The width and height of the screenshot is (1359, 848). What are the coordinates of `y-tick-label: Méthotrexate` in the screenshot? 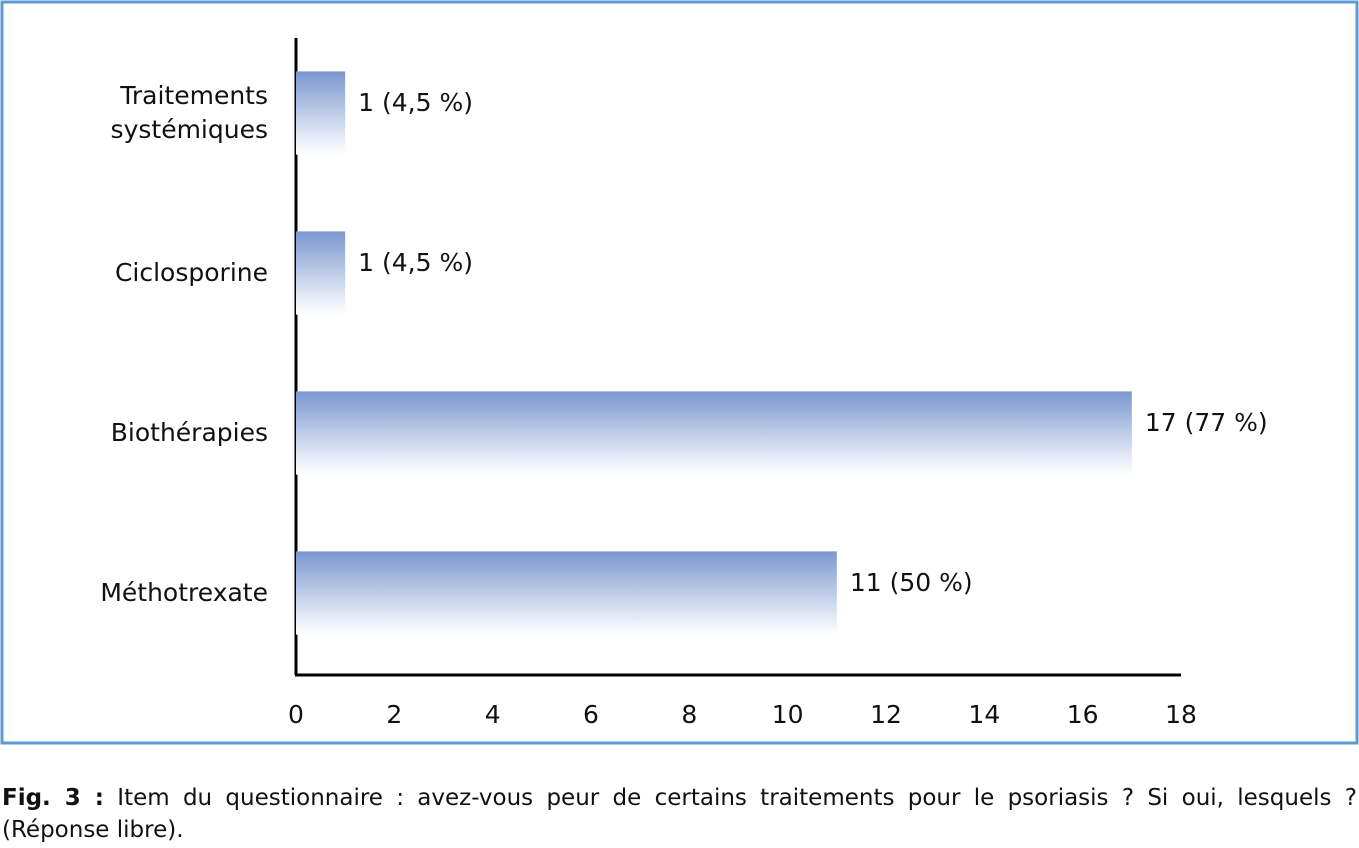 It's located at (184, 592).